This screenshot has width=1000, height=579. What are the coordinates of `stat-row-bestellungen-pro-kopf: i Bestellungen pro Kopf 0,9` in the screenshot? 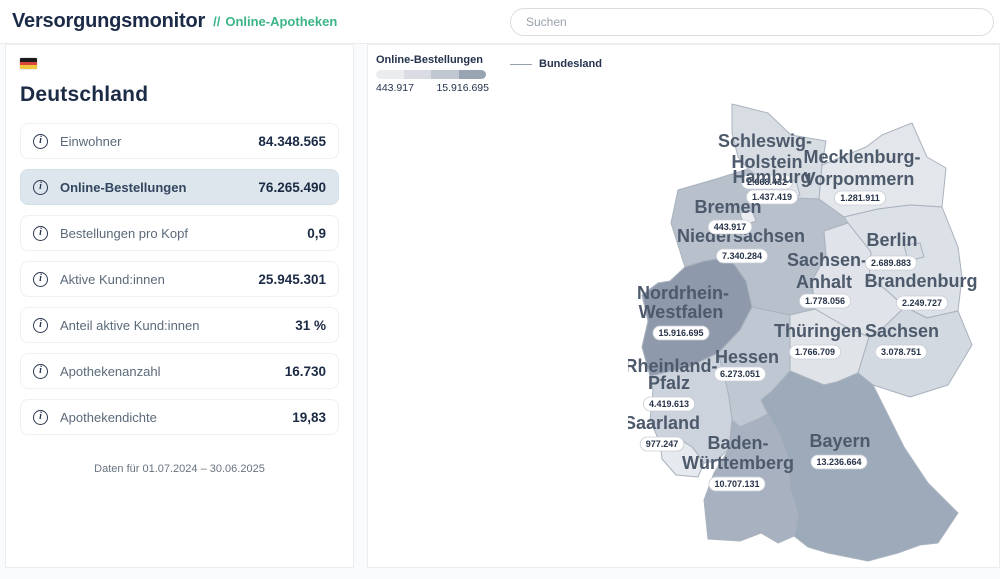 It's located at (179, 233).